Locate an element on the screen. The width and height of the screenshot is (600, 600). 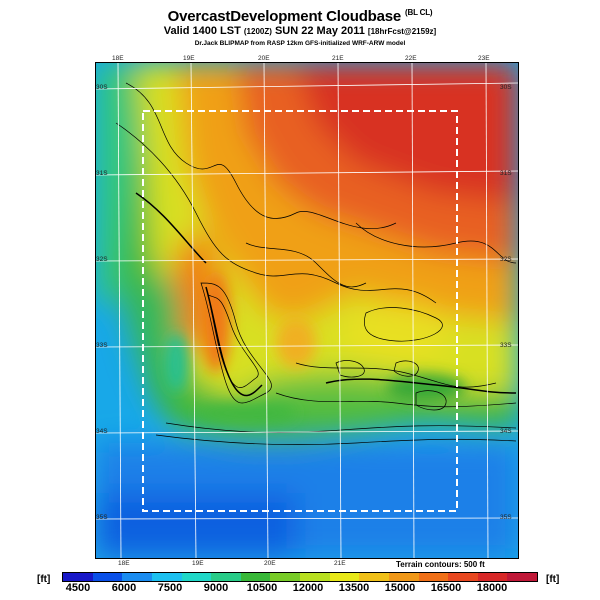
cloudbase-detail is located at coordinates (315, 348).